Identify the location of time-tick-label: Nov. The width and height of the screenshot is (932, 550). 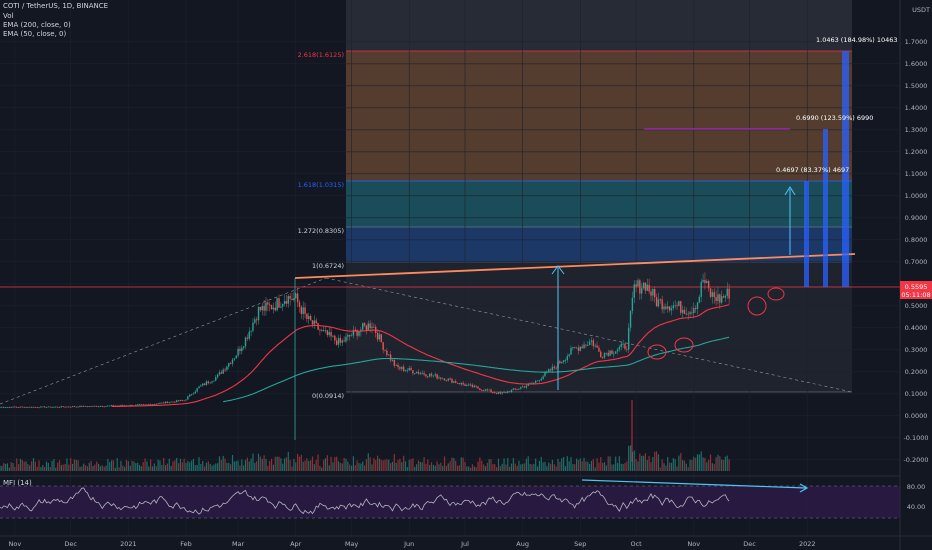
(693, 544).